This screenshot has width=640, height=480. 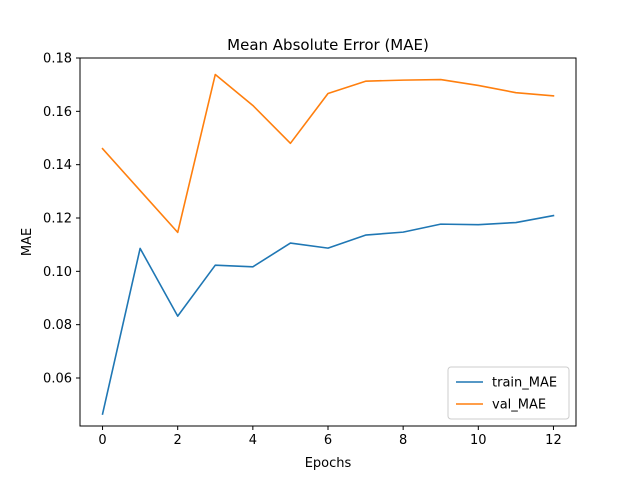 I want to click on y-tick-label: 0.06, so click(x=57, y=379).